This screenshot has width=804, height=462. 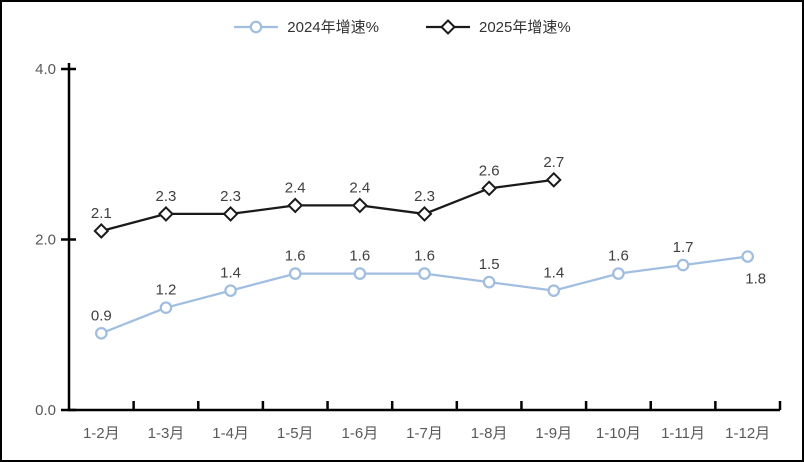 What do you see at coordinates (166, 433) in the screenshot?
I see `x-tick-label: 1-3月` at bounding box center [166, 433].